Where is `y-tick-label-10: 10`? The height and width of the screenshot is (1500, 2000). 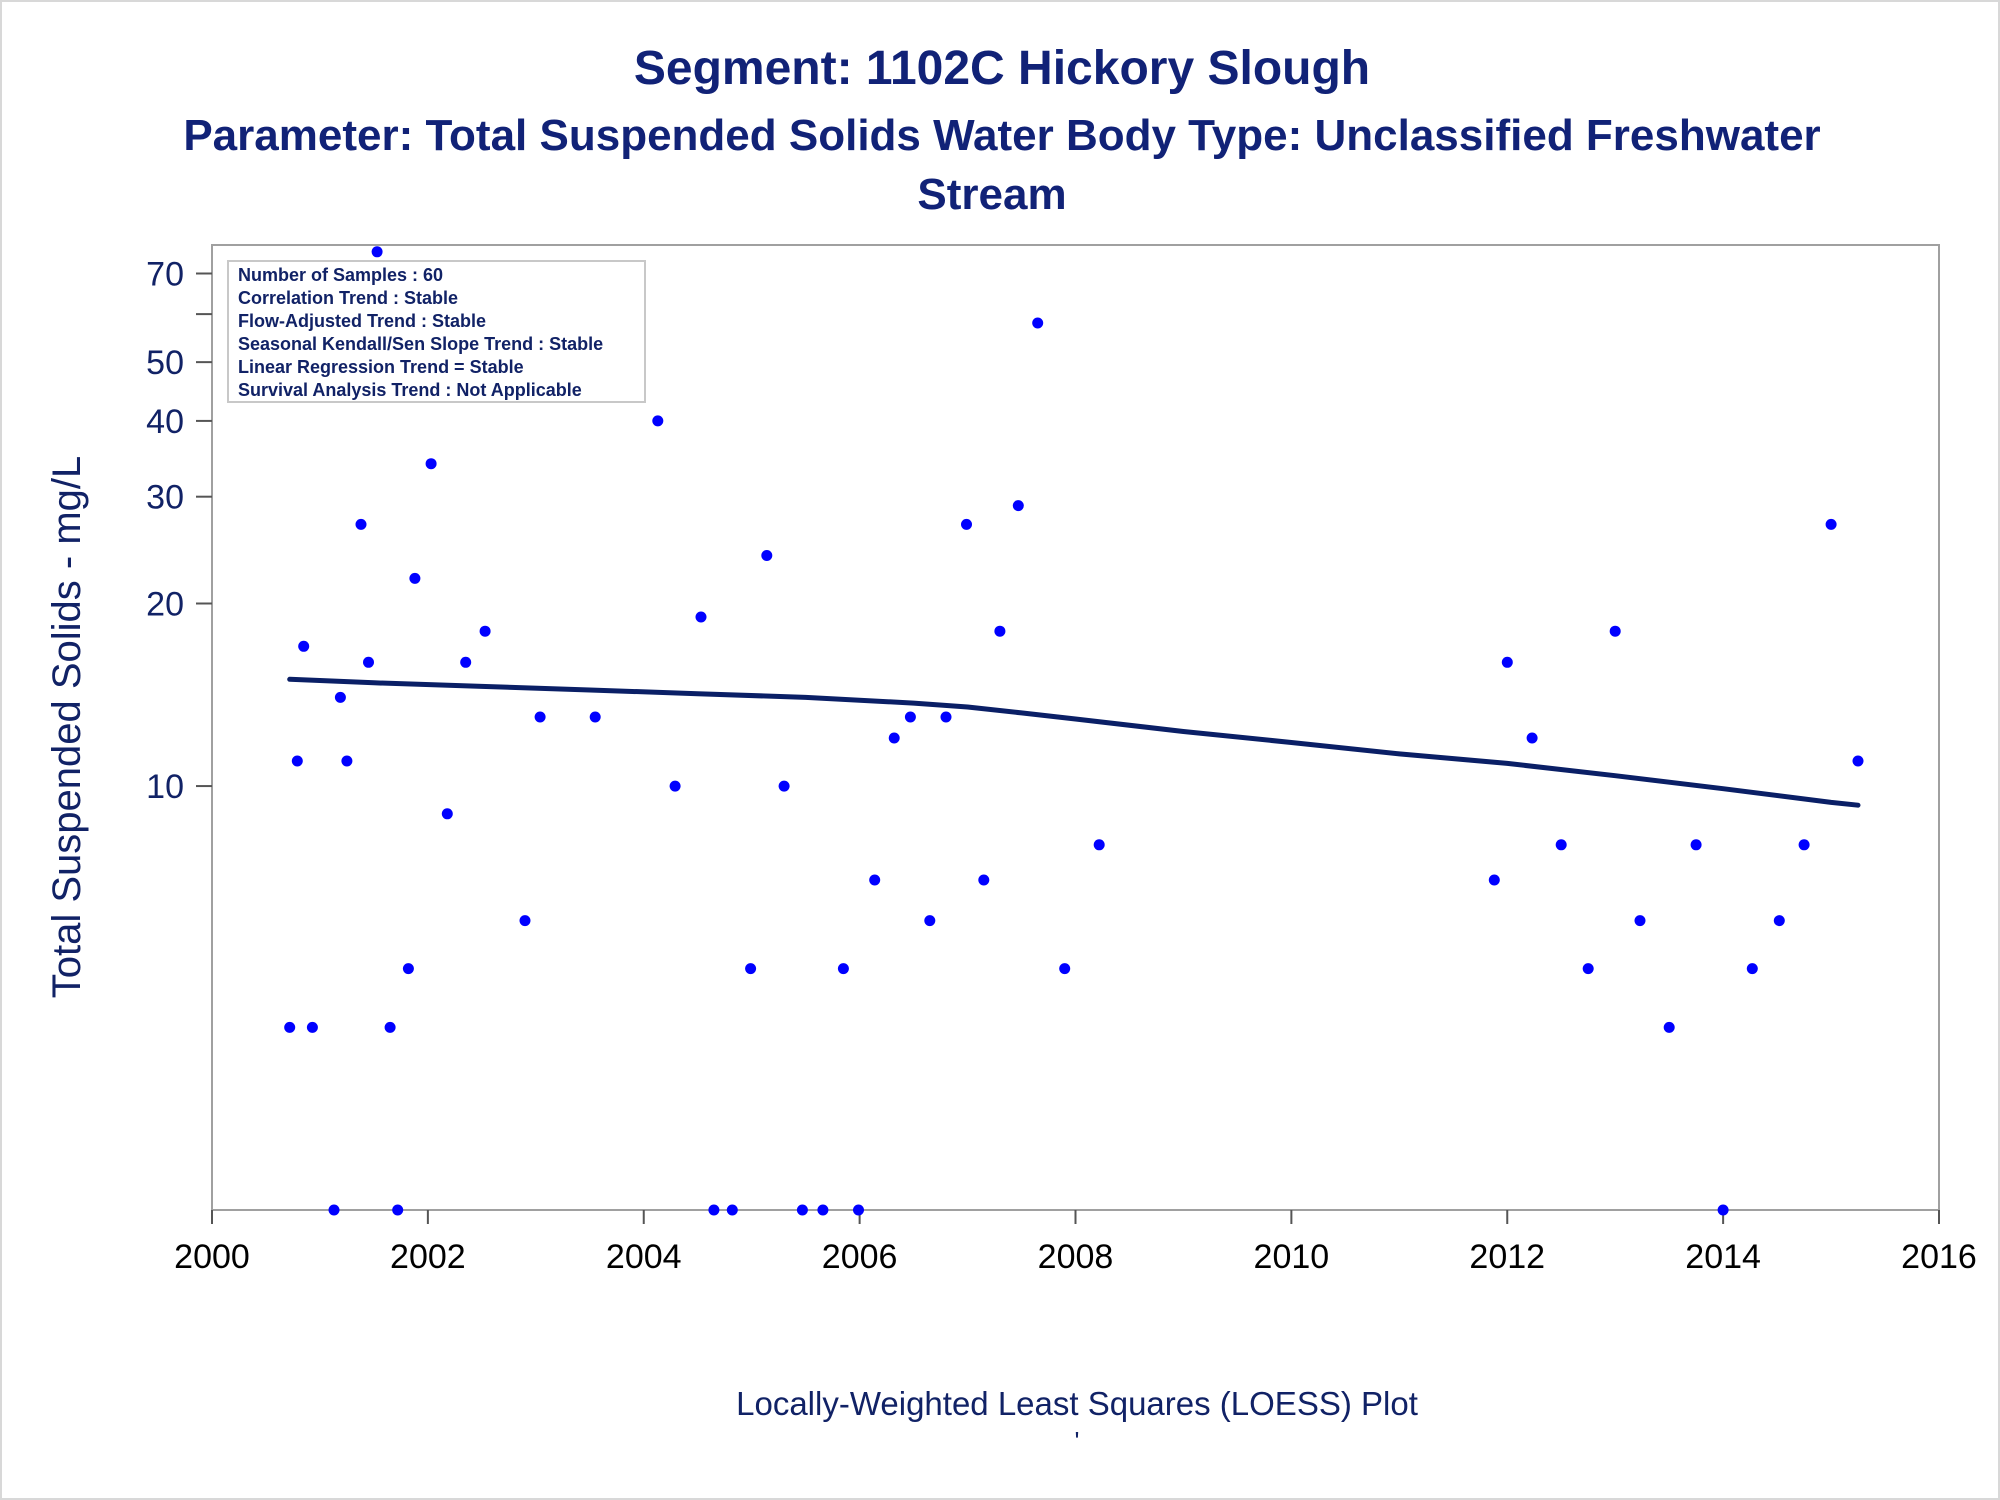 y-tick-label-10: 10 is located at coordinates (165, 787).